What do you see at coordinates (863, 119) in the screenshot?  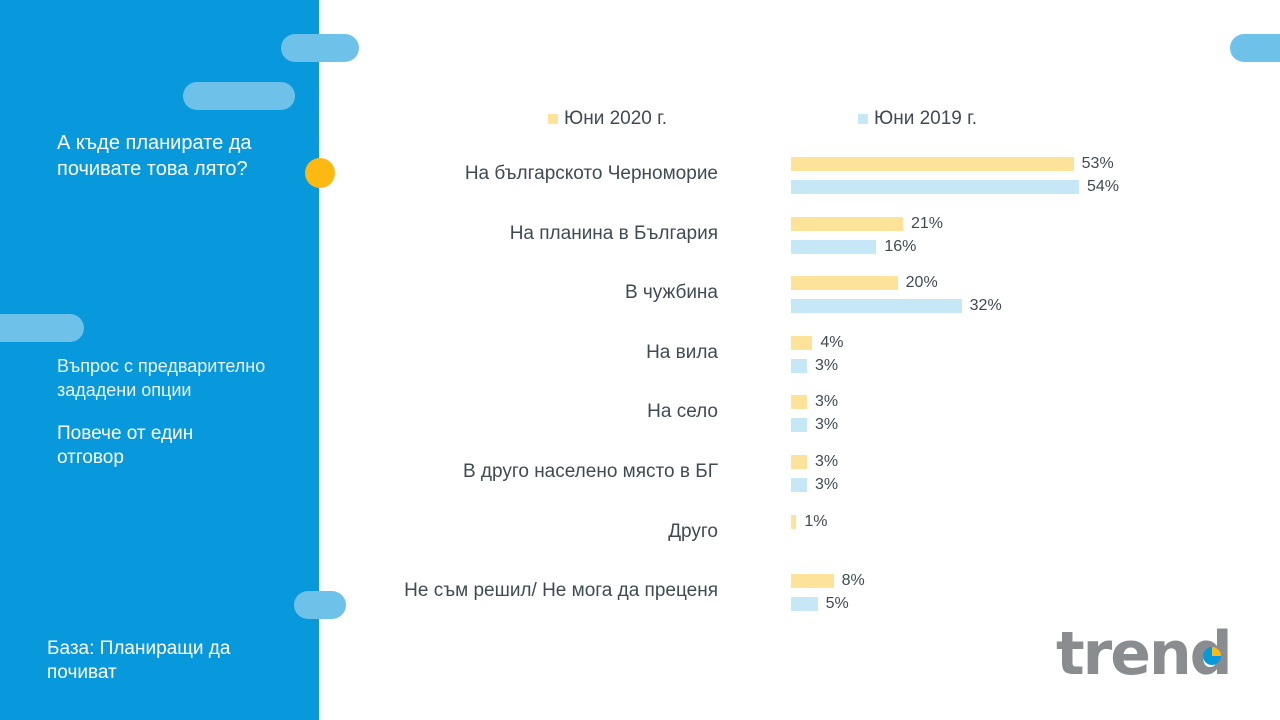 I see `legend-swatch-2019` at bounding box center [863, 119].